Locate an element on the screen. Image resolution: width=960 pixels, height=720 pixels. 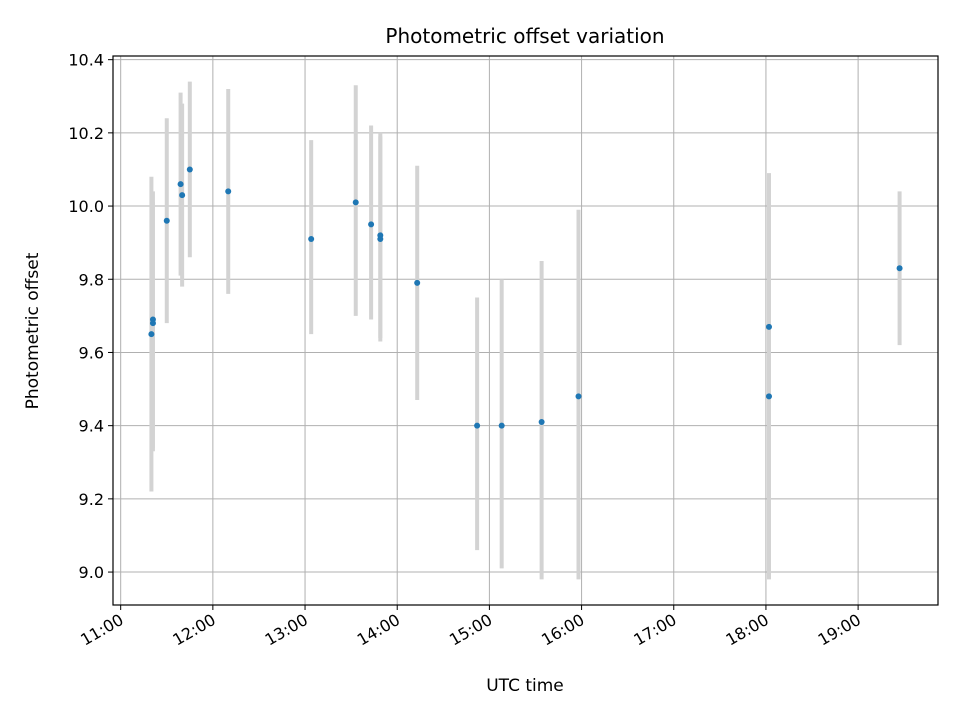
y-tick-label: 10.4 is located at coordinates (86, 60).